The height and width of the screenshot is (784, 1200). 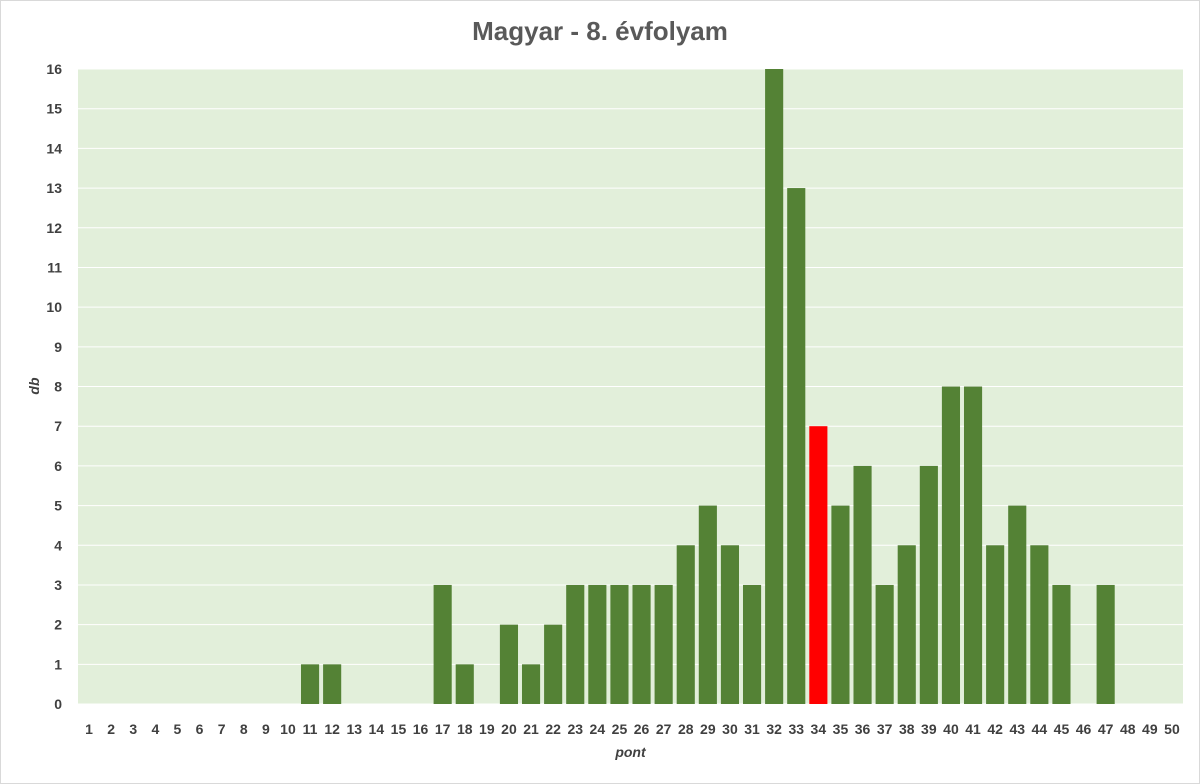 What do you see at coordinates (58, 545) in the screenshot?
I see `y-tick-label: 4` at bounding box center [58, 545].